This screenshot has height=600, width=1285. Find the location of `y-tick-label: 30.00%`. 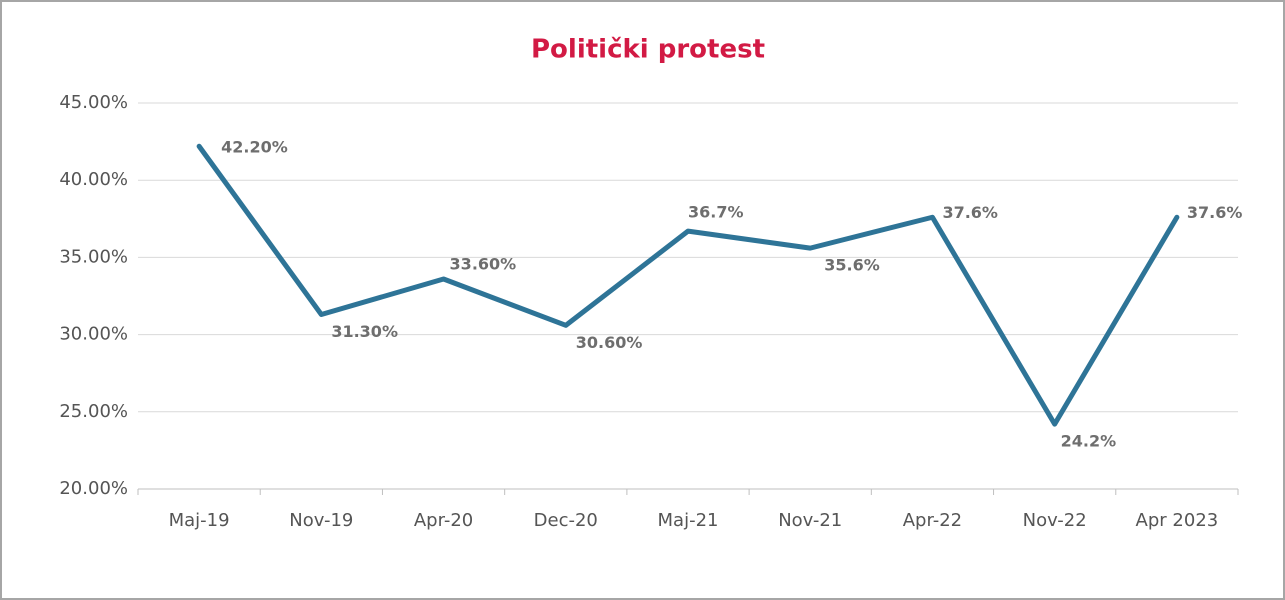

y-tick-label: 30.00% is located at coordinates (93, 334).